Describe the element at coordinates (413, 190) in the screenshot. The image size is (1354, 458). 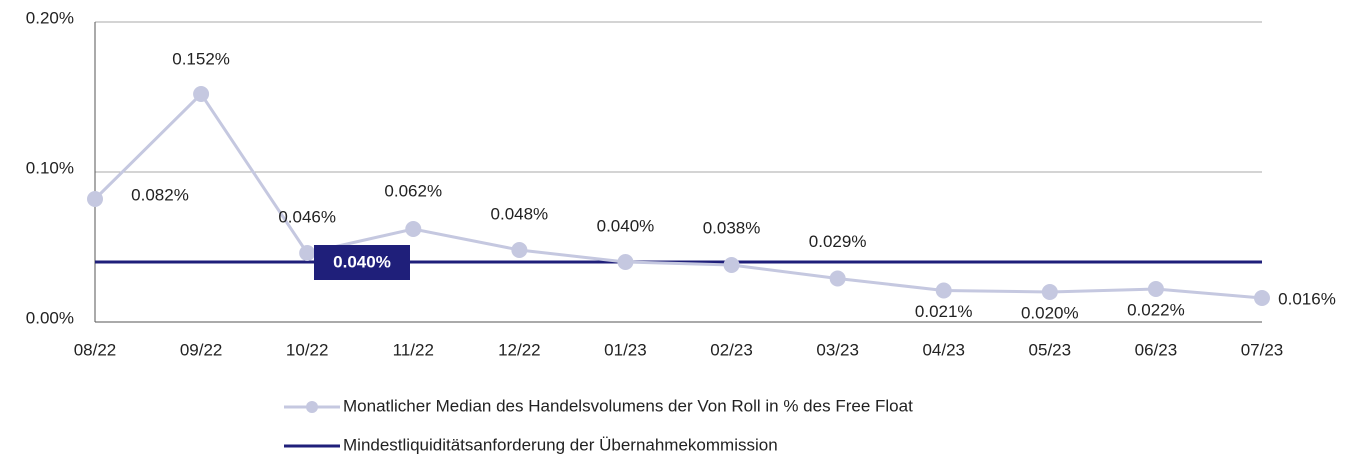
I see `data-label: 0.062%` at that location.